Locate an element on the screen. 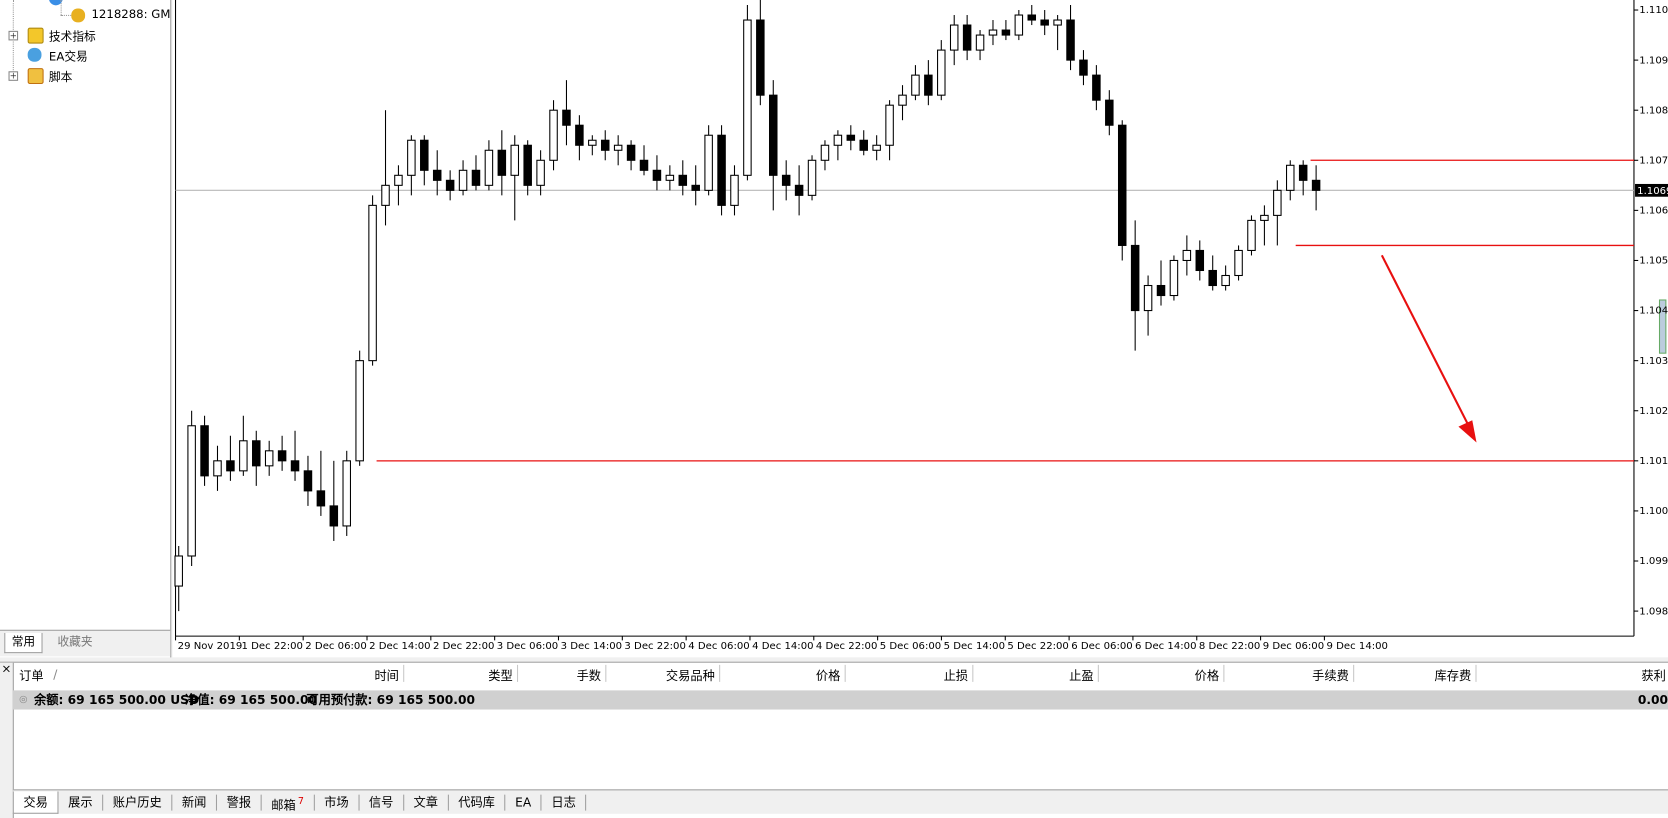 The height and width of the screenshot is (818, 1668). y-tick-label: 1.1015 is located at coordinates (1653, 461).